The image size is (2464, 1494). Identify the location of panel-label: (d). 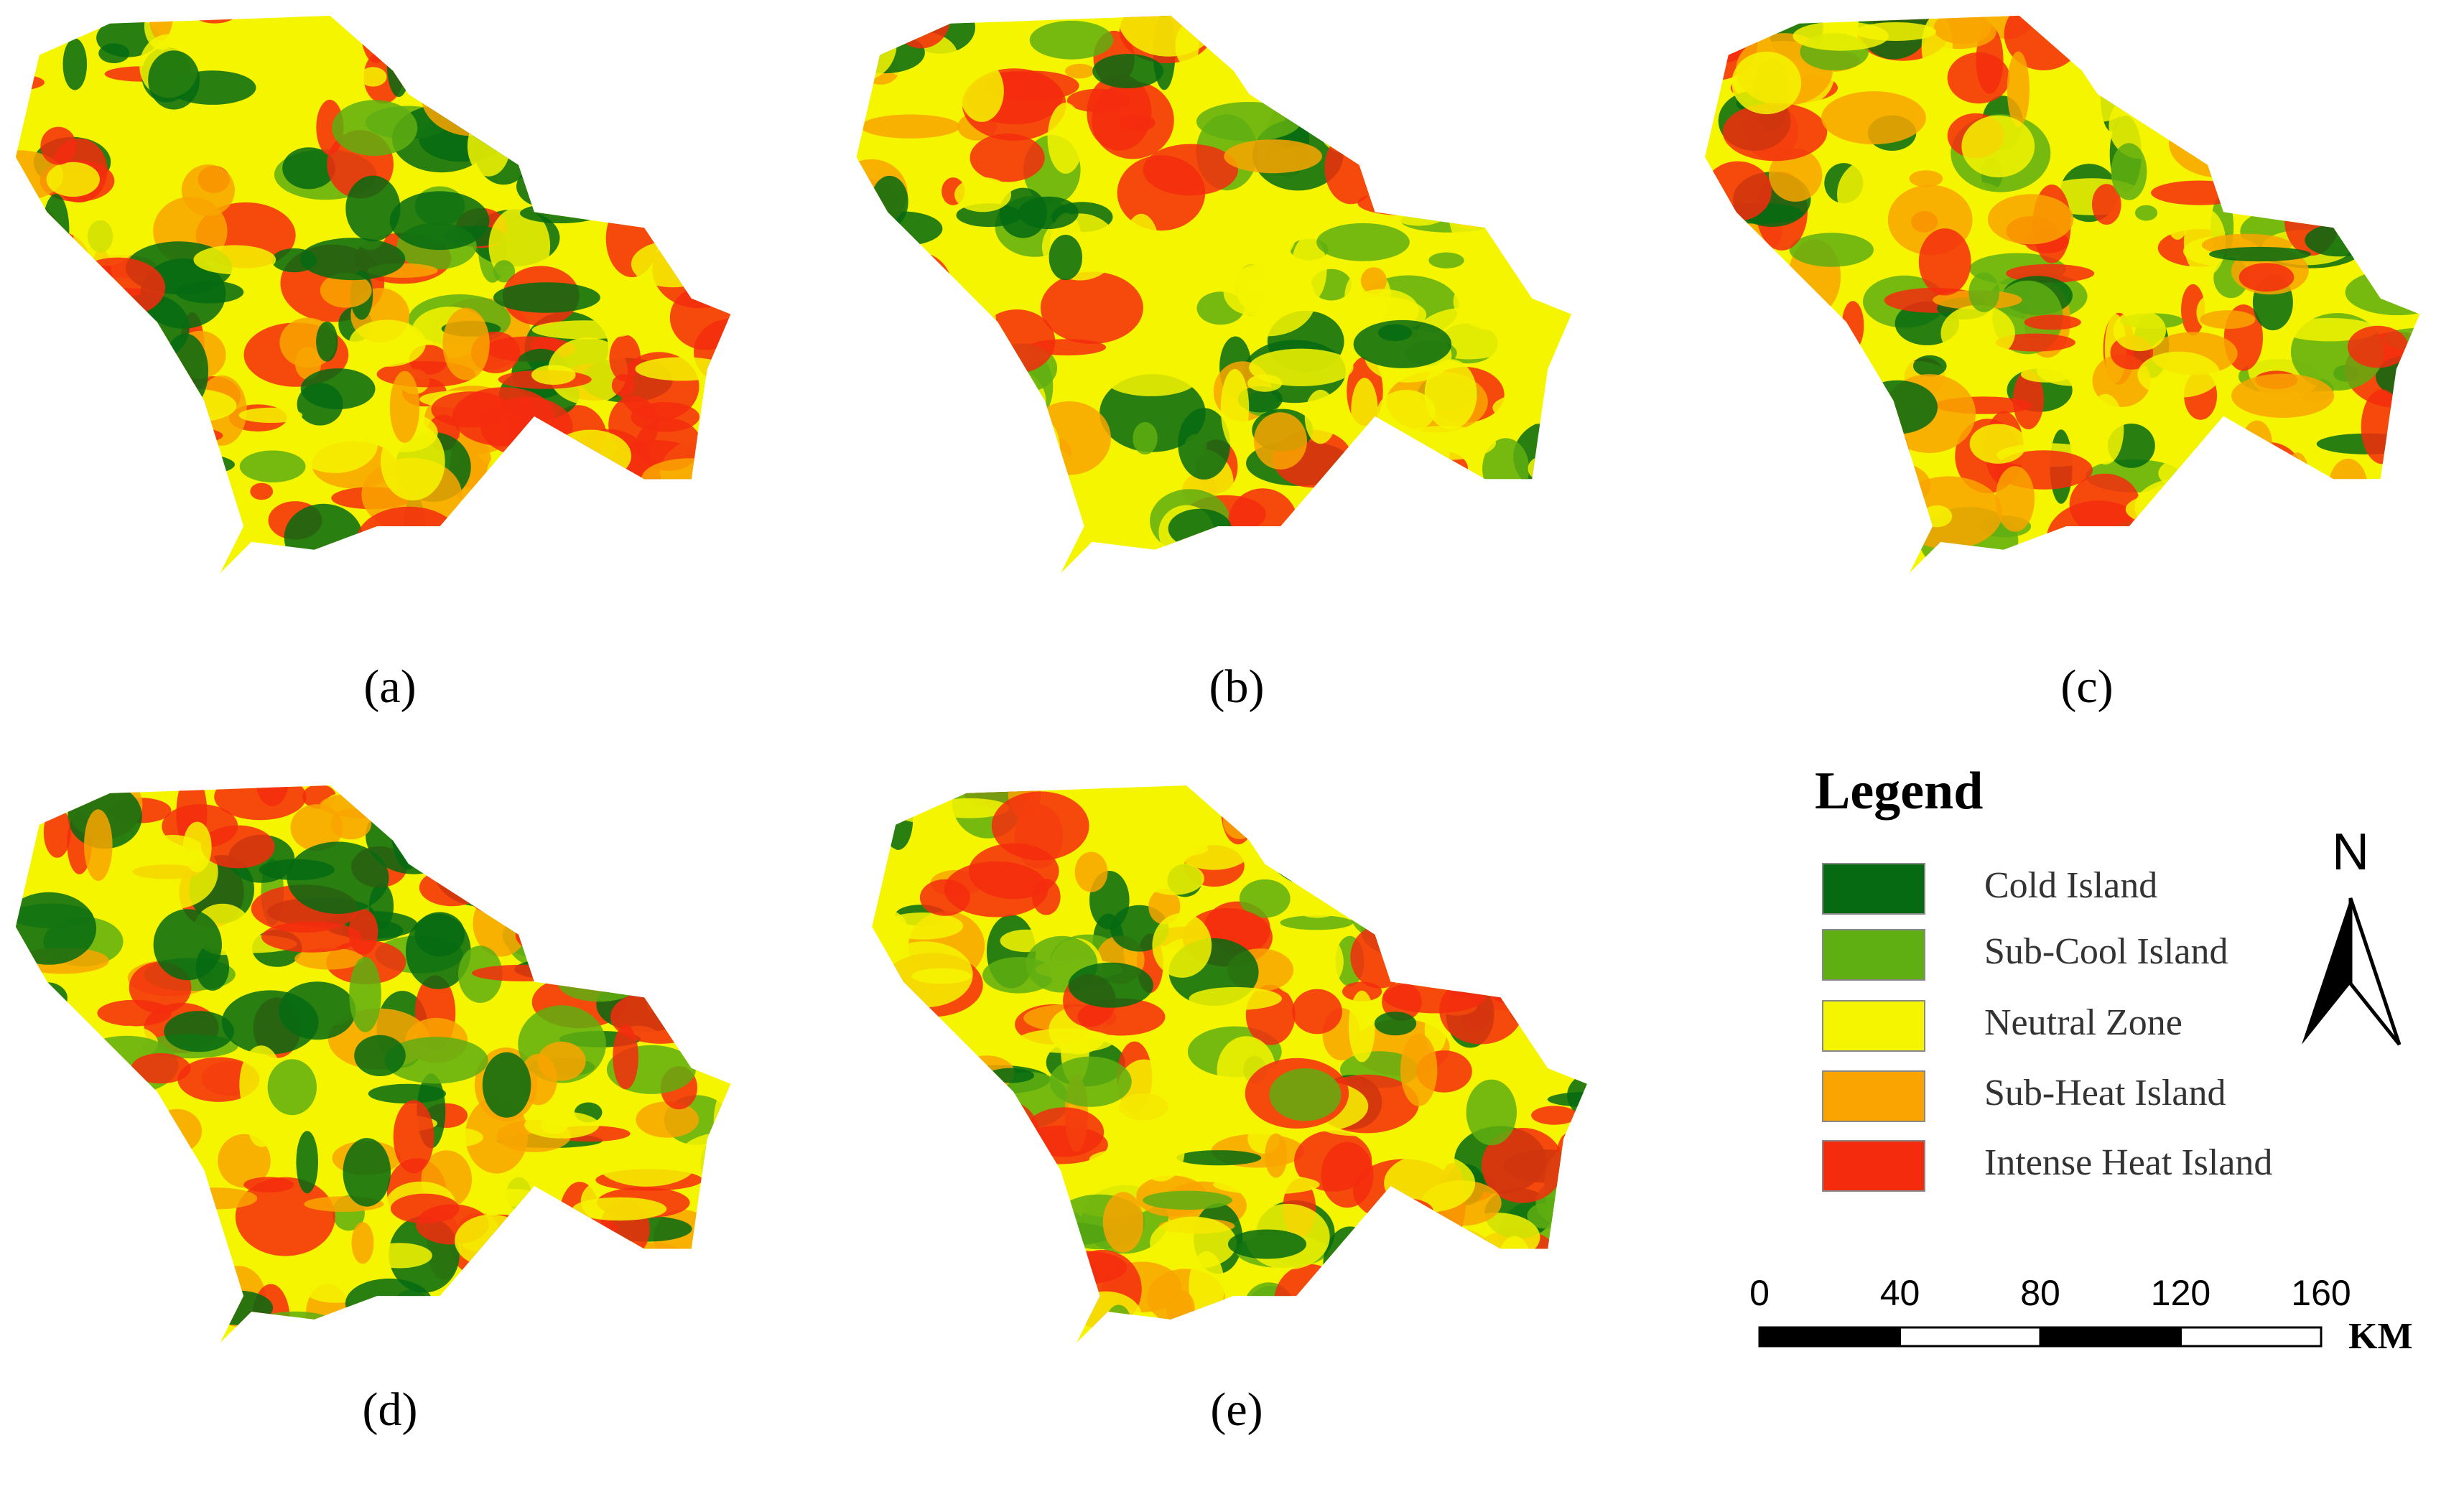
(390, 1409).